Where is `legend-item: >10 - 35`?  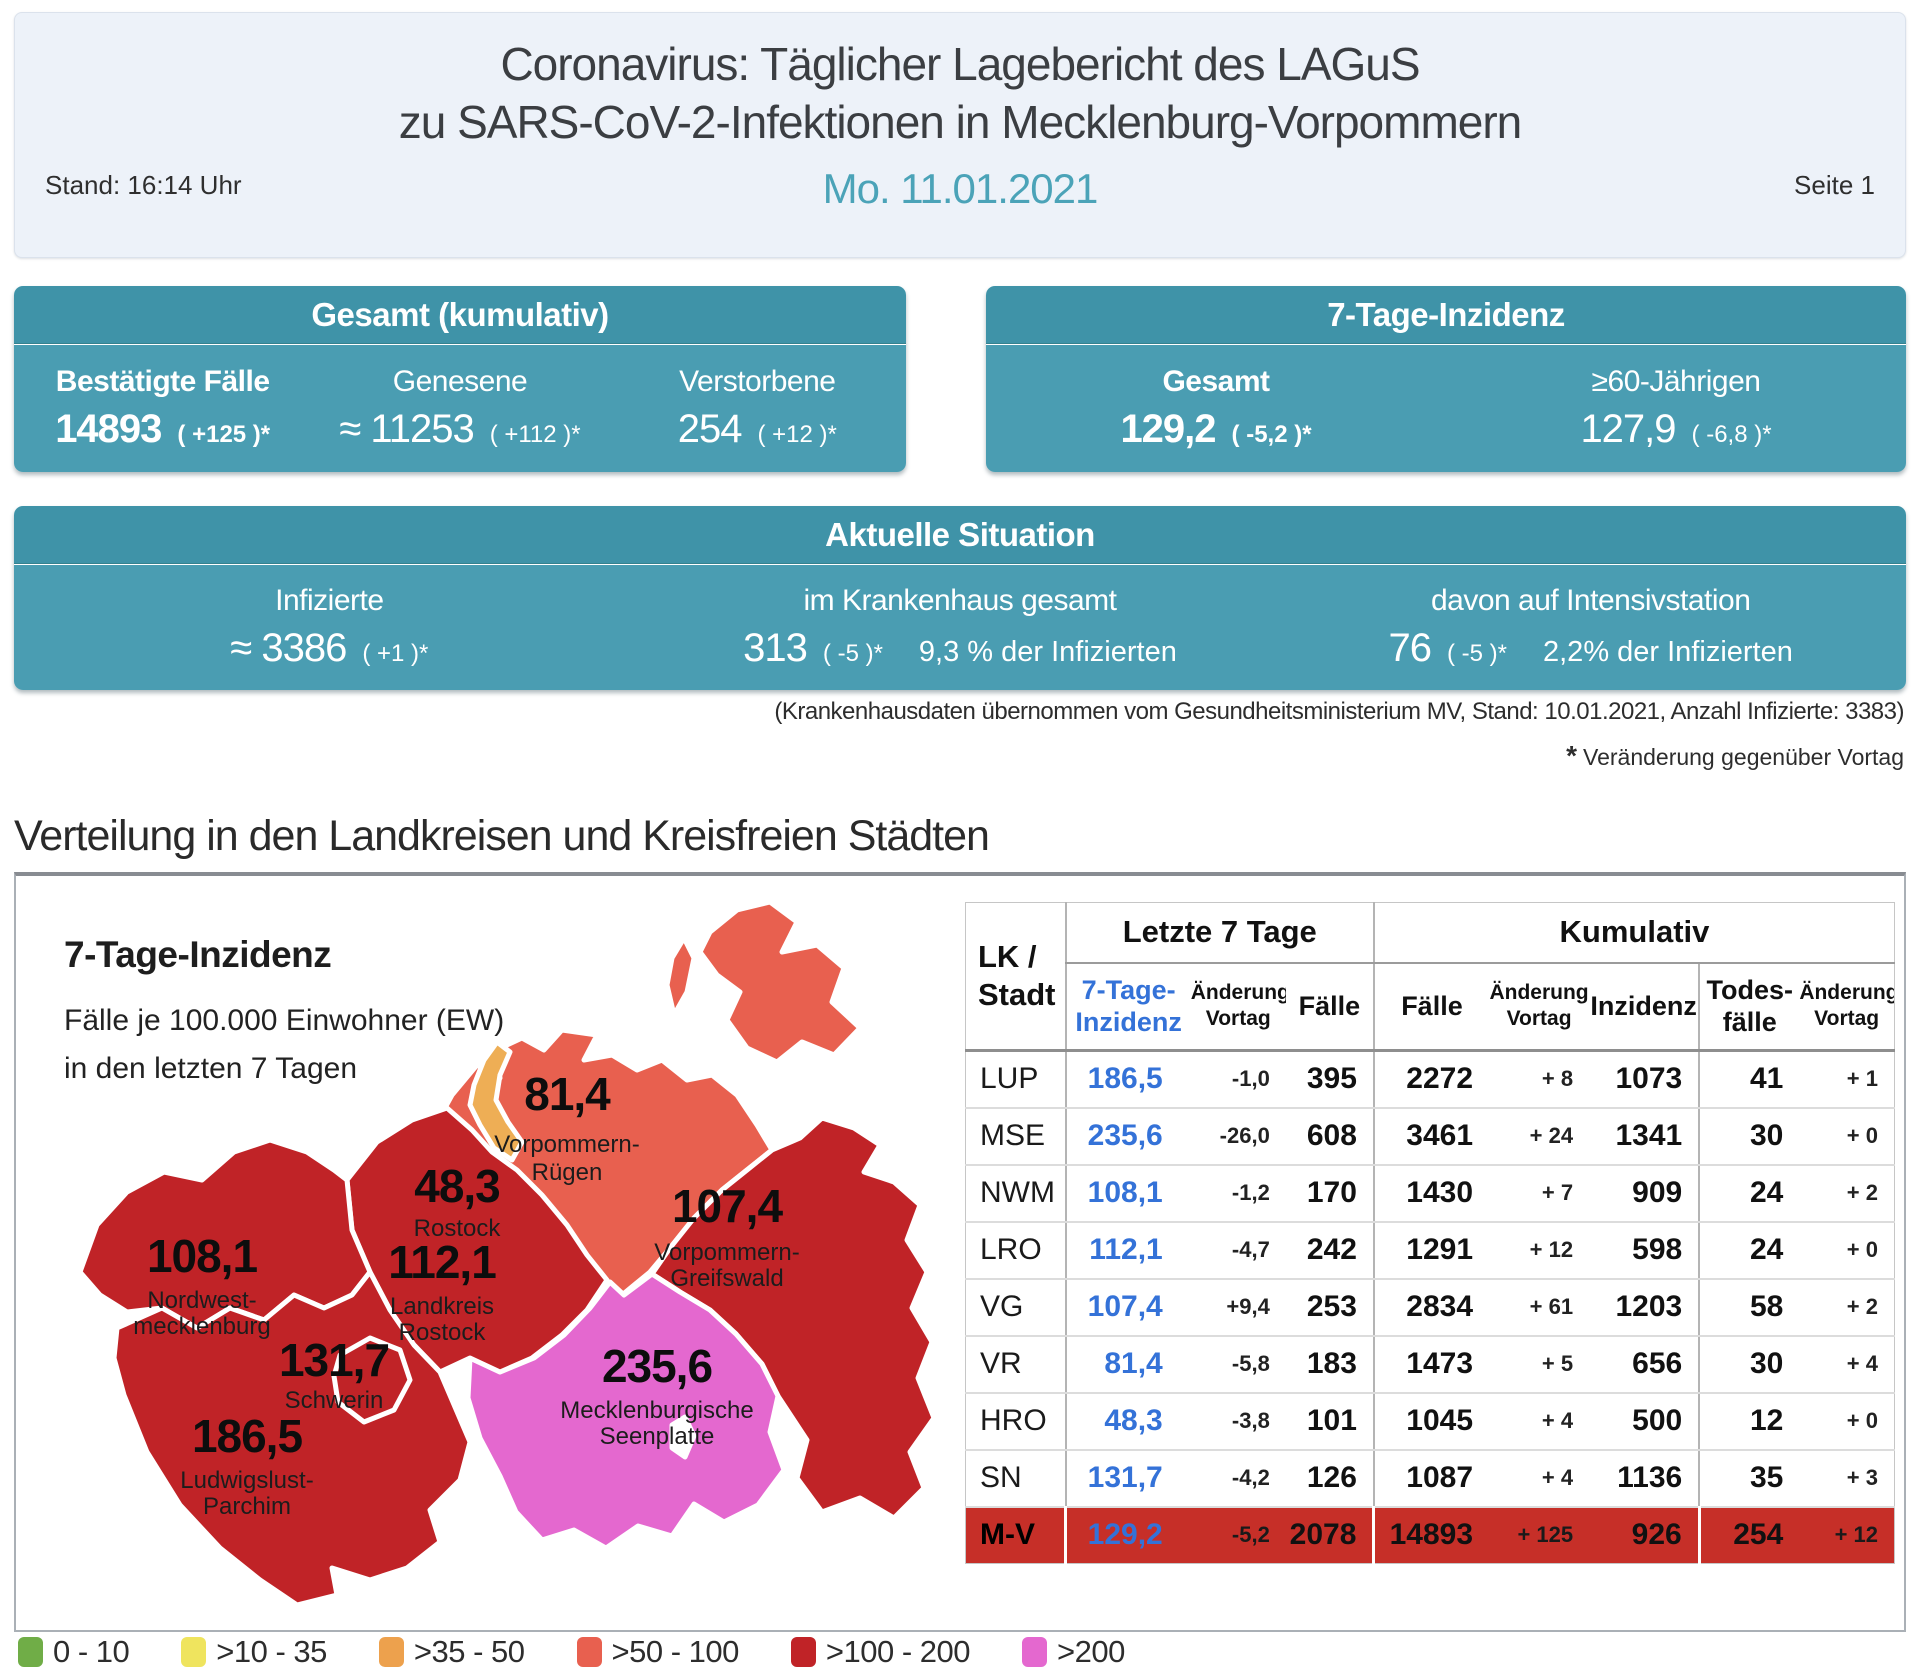 legend-item: >10 - 35 is located at coordinates (254, 1652).